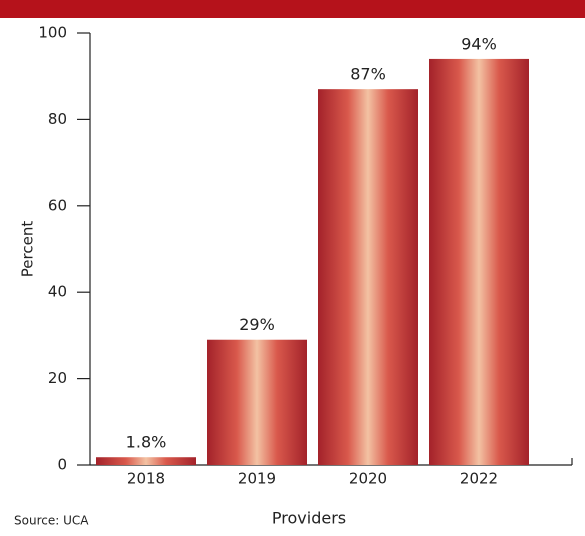 Image resolution: width=585 pixels, height=536 pixels. I want to click on header-band, so click(292, 9).